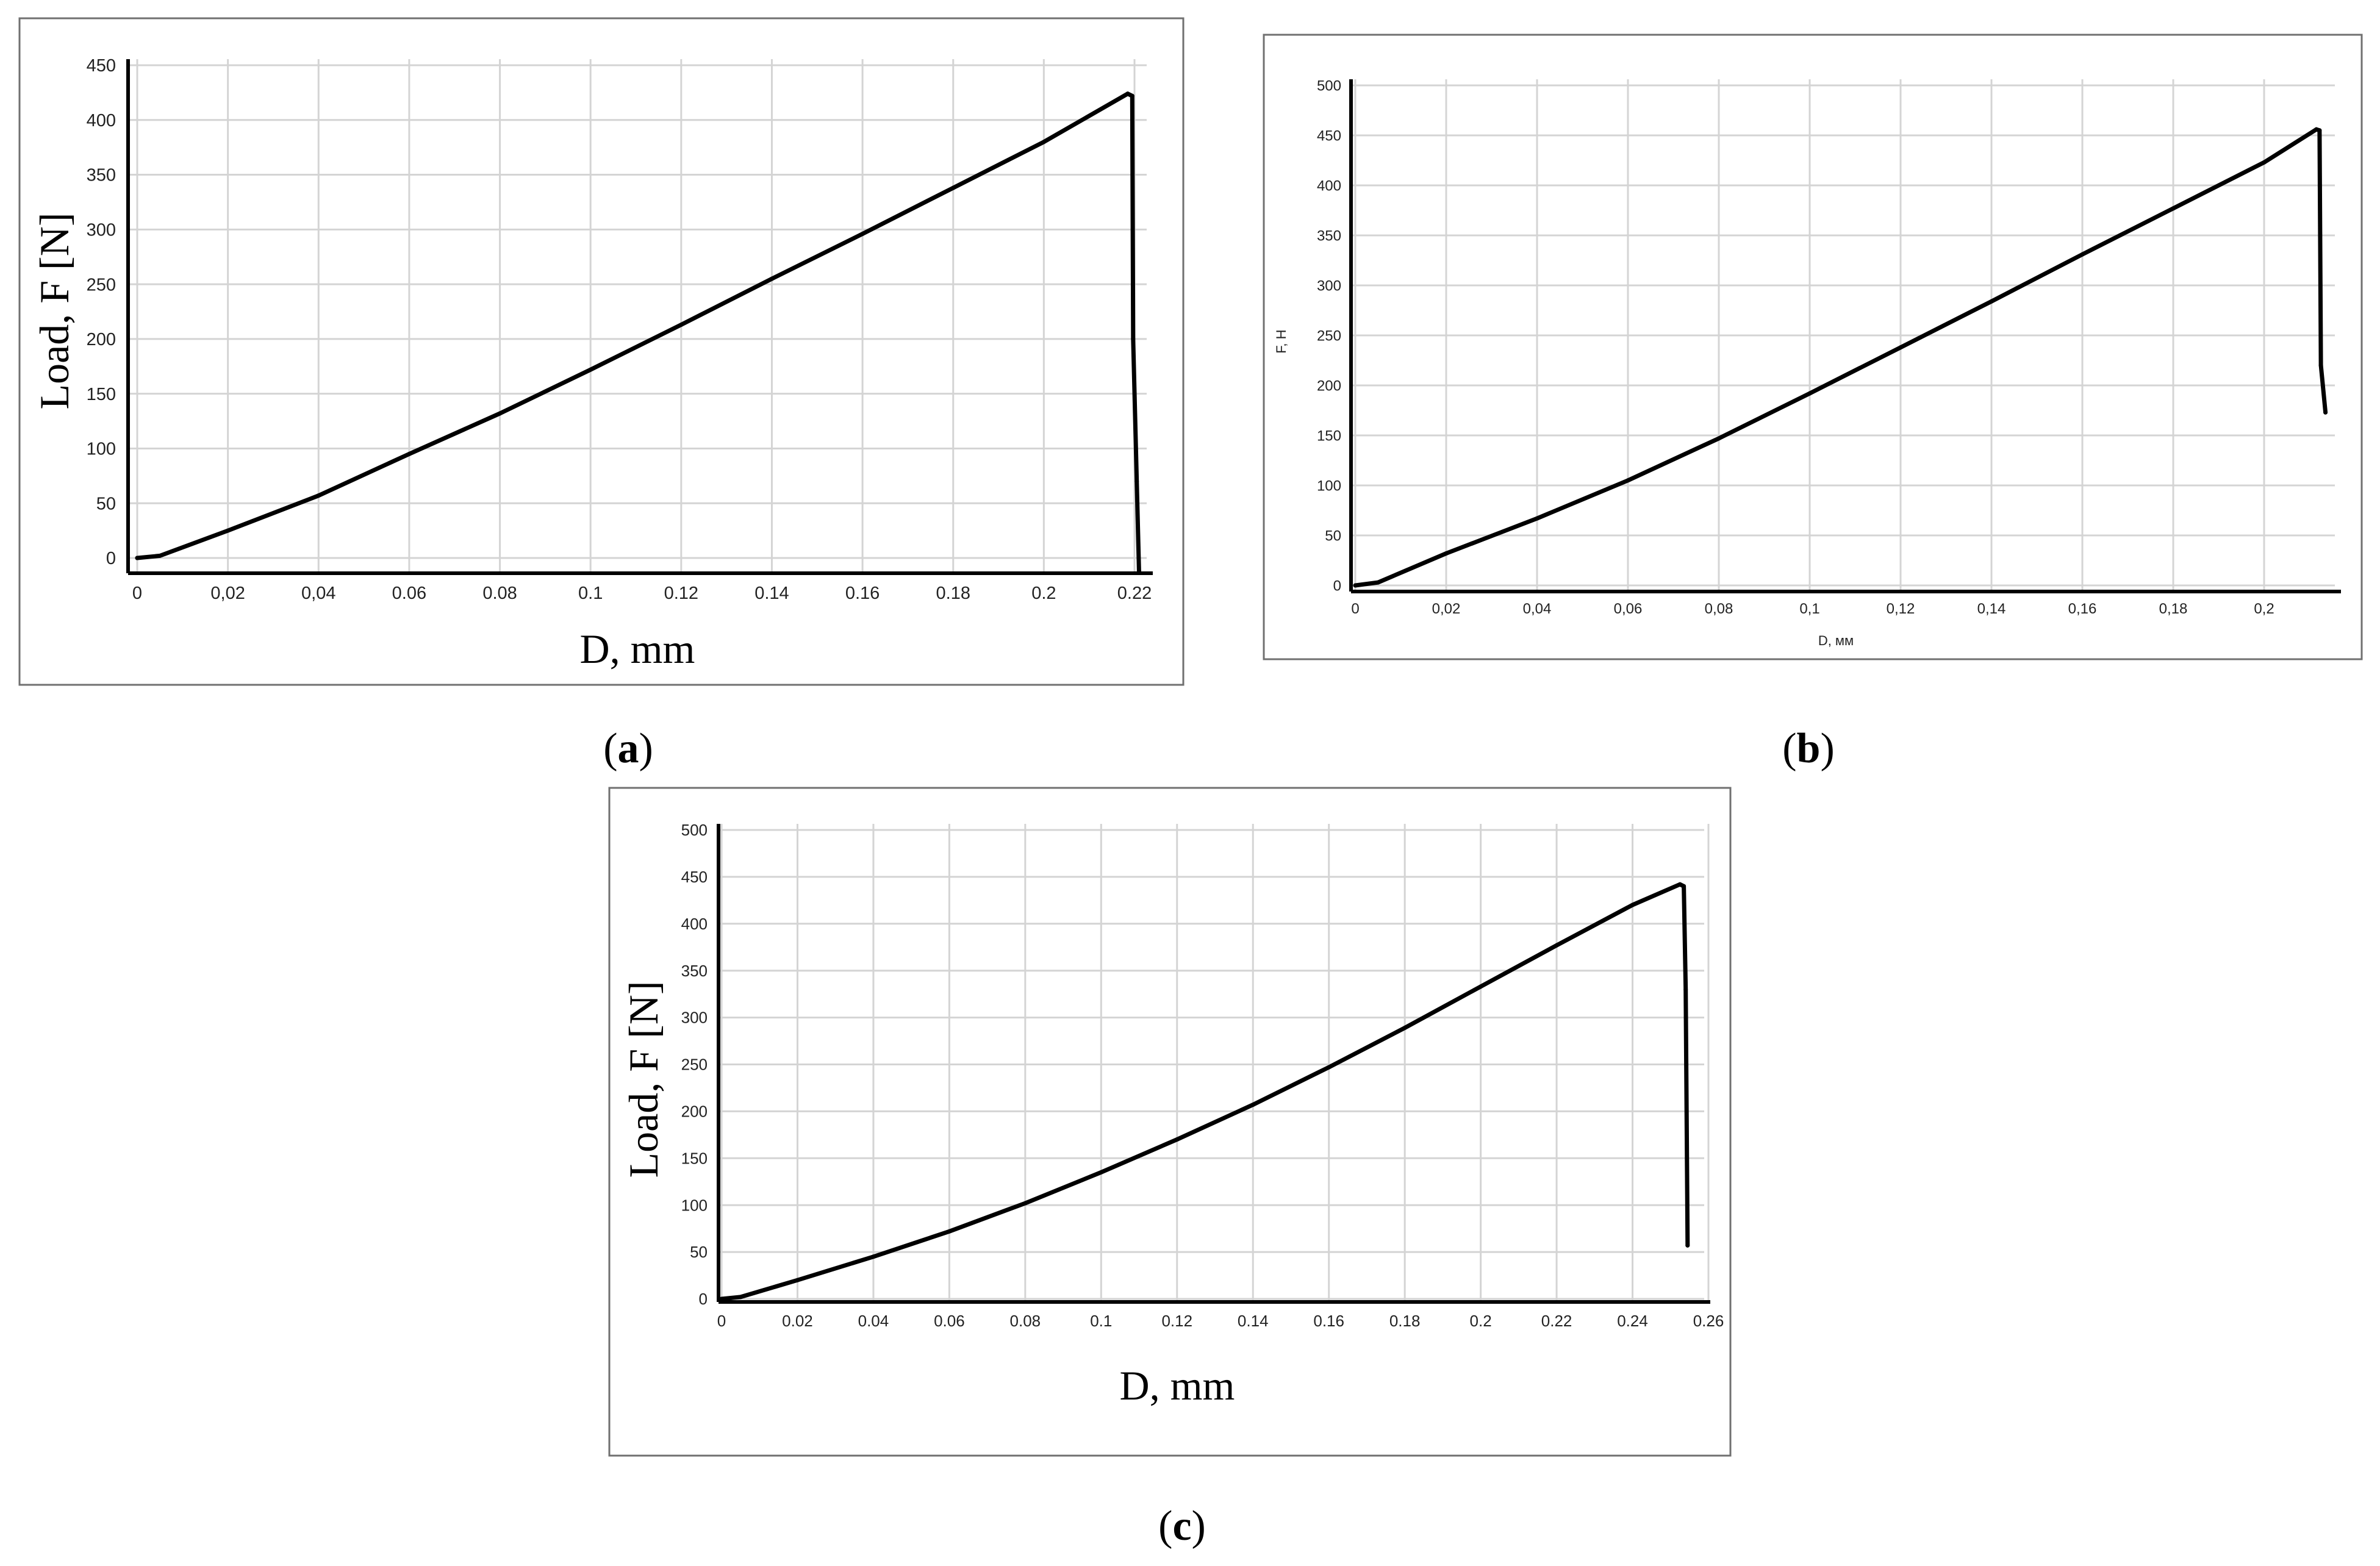 The height and width of the screenshot is (1566, 2380). What do you see at coordinates (1836, 640) in the screenshot?
I see `panel-b-x-axis-title: D, мм` at bounding box center [1836, 640].